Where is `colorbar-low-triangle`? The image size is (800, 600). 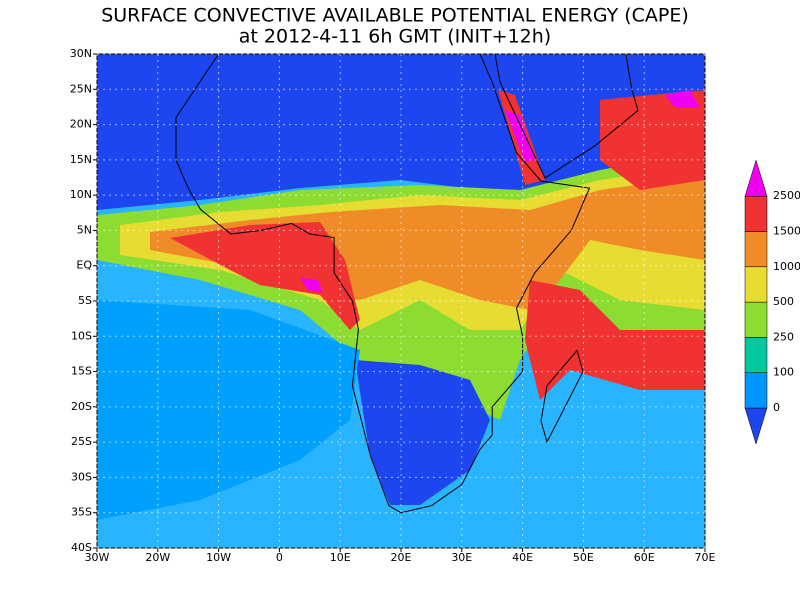
colorbar-low-triangle is located at coordinates (756, 426).